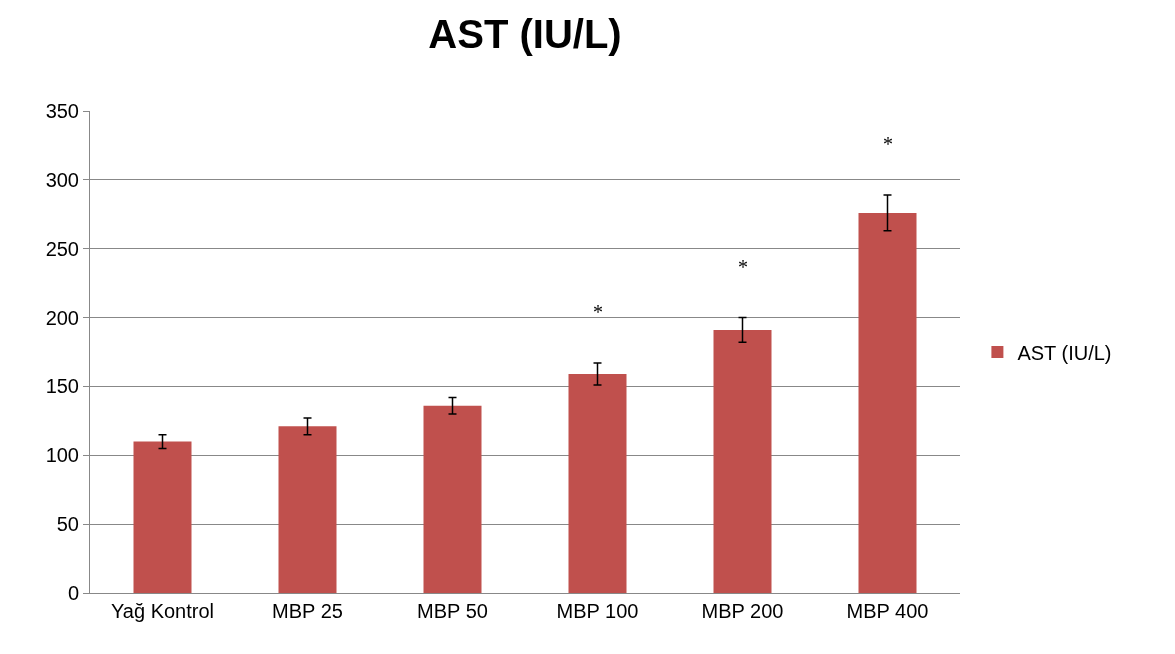 This screenshot has height=654, width=1175. Describe the element at coordinates (73, 593) in the screenshot. I see `y-tick-label: 0` at that location.